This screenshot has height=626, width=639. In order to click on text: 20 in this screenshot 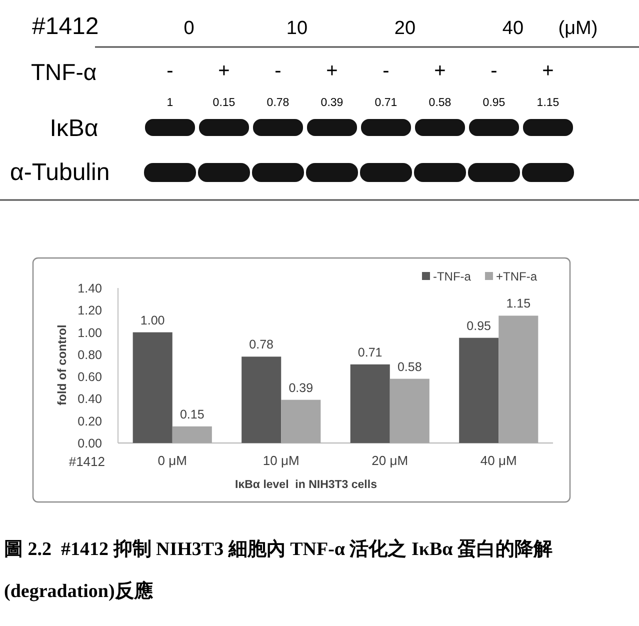, I will do `click(405, 28)`.